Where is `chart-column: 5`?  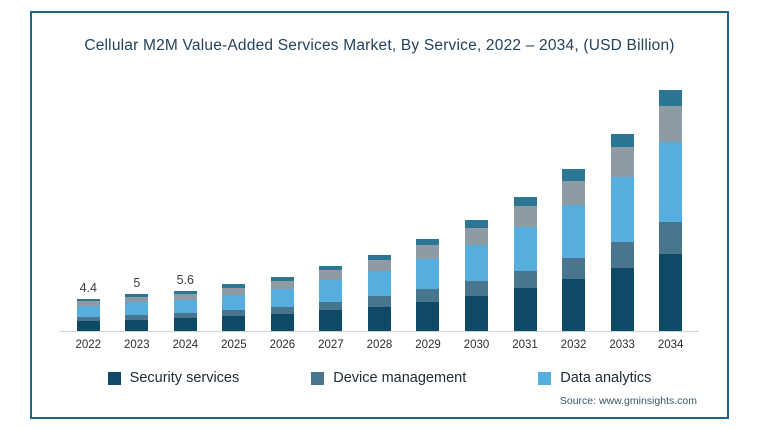 chart-column: 5 is located at coordinates (137, 195).